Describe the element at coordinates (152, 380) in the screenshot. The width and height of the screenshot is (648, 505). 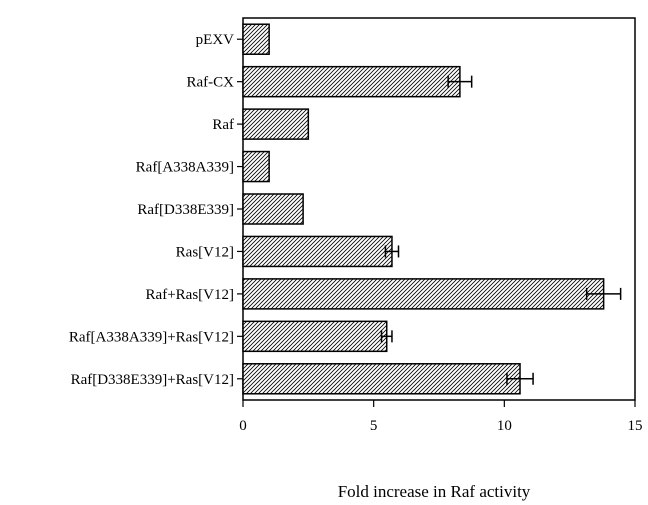
I see `category-label-8: Raf[D338E339]+Ras[V12]` at that location.